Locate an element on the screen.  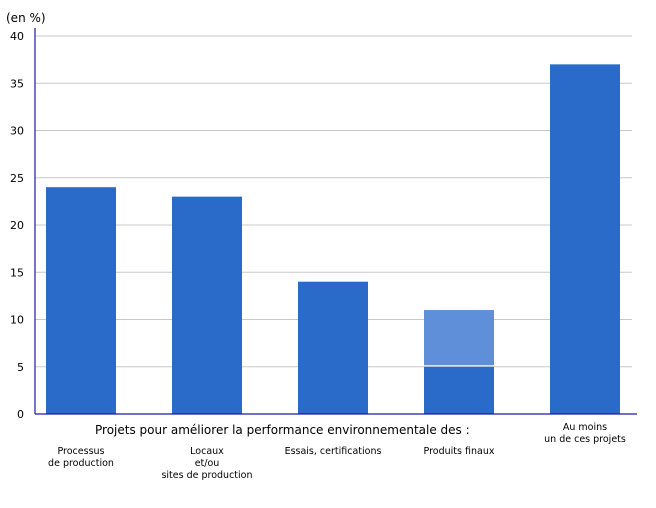
y-tick-label: 15 is located at coordinates (17, 272).